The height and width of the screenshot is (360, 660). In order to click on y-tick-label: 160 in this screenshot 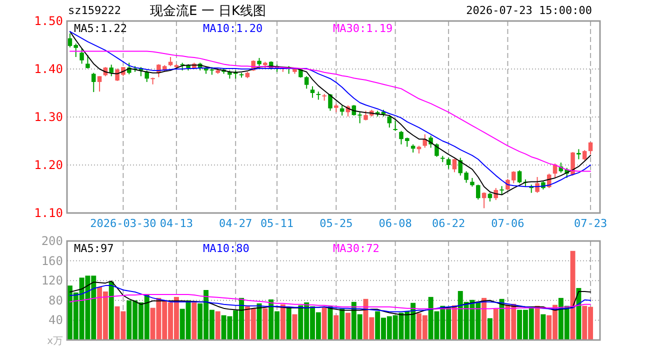, I will do `click(52, 261)`.